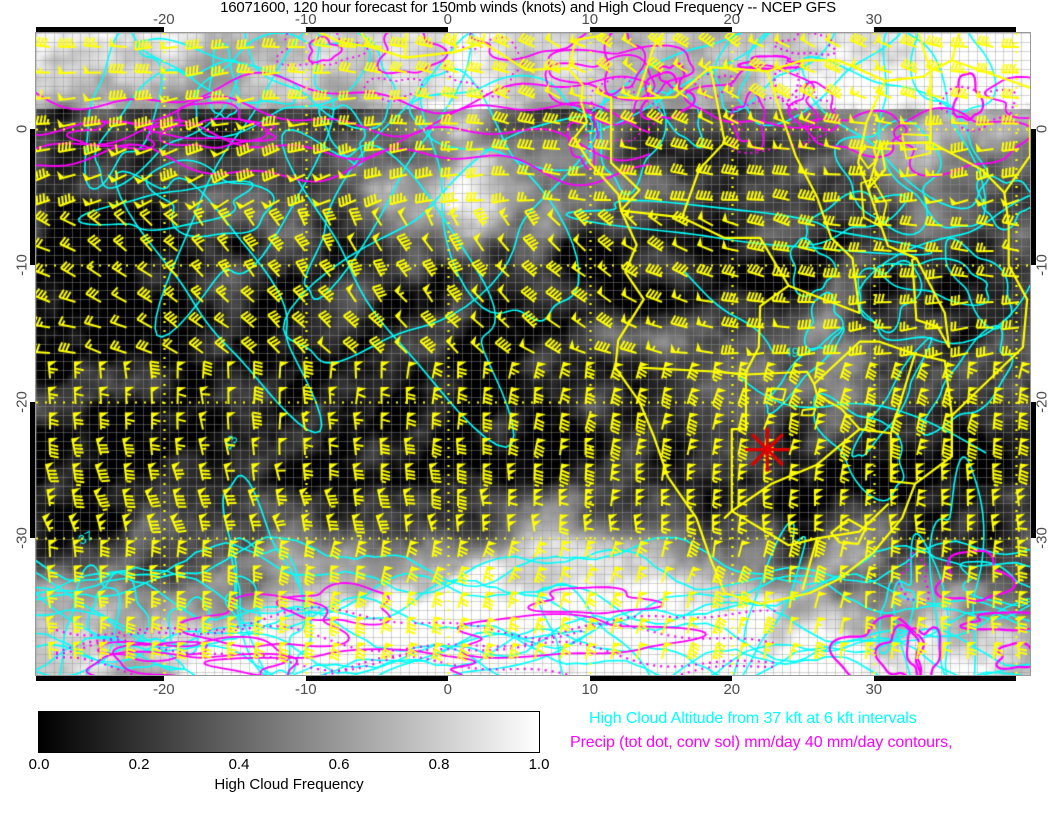 The width and height of the screenshot is (1056, 816). Describe the element at coordinates (874, 19) in the screenshot. I see `x-tick-top-5: 30` at that location.